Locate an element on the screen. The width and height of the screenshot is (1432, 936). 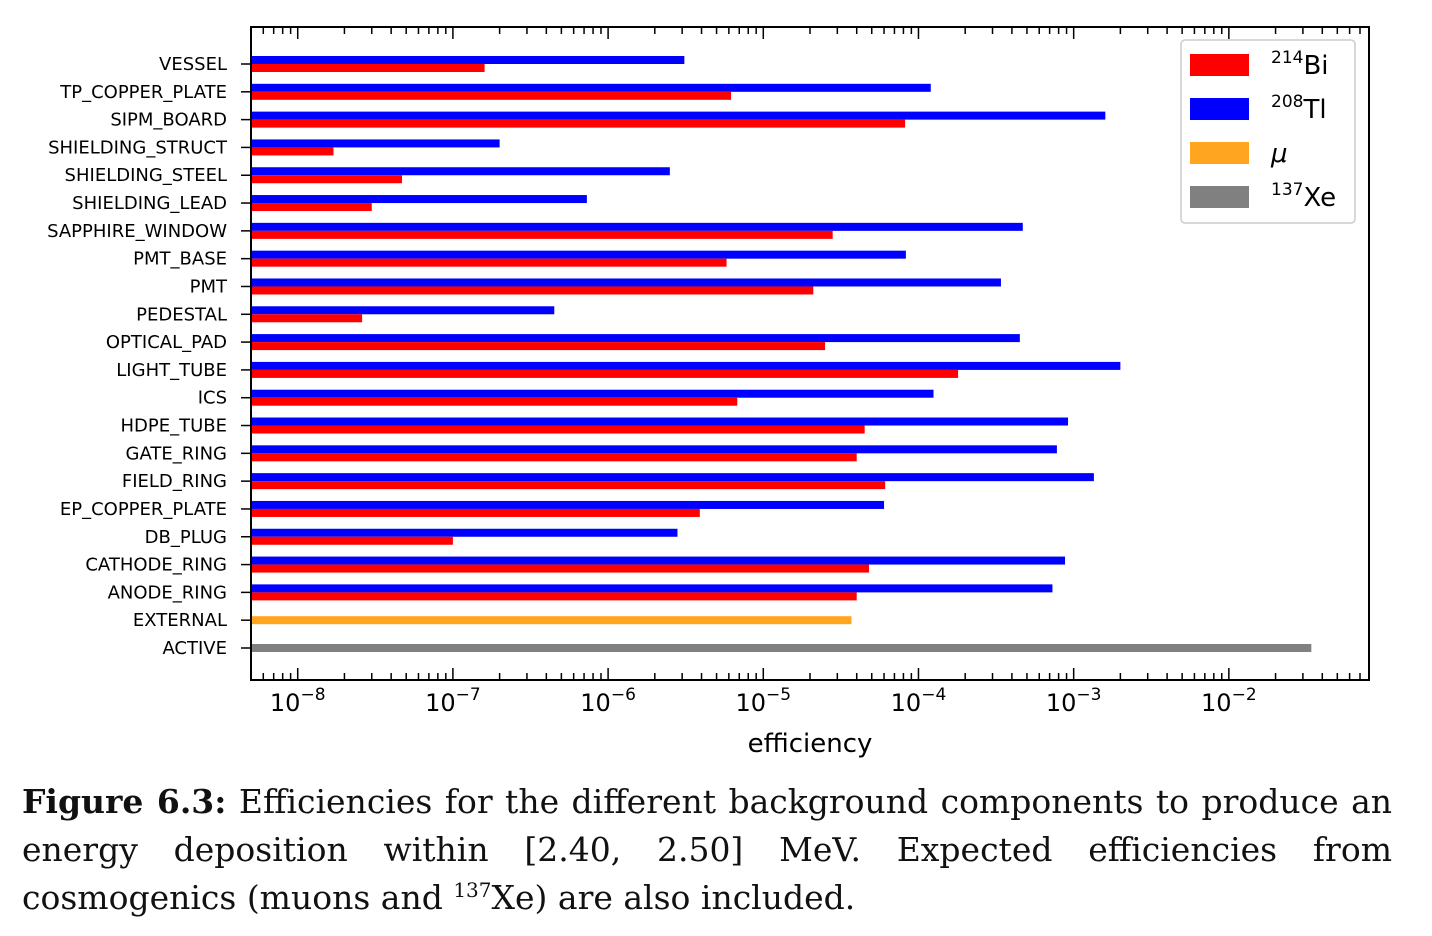
bar-bi214-pmt-base is located at coordinates (489, 262).